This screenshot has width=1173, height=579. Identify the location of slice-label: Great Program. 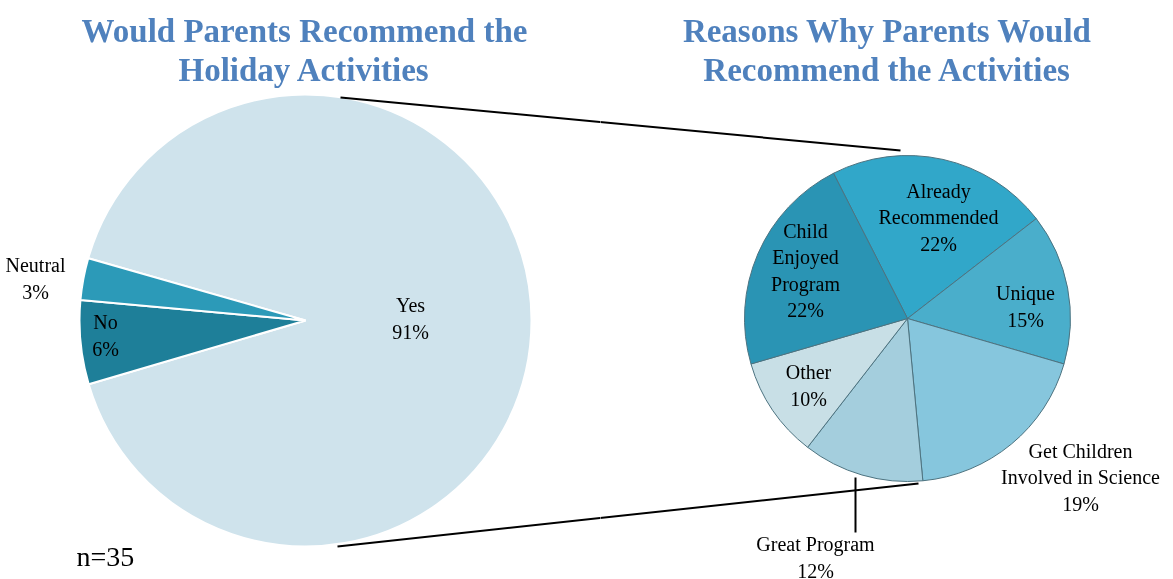
(816, 545).